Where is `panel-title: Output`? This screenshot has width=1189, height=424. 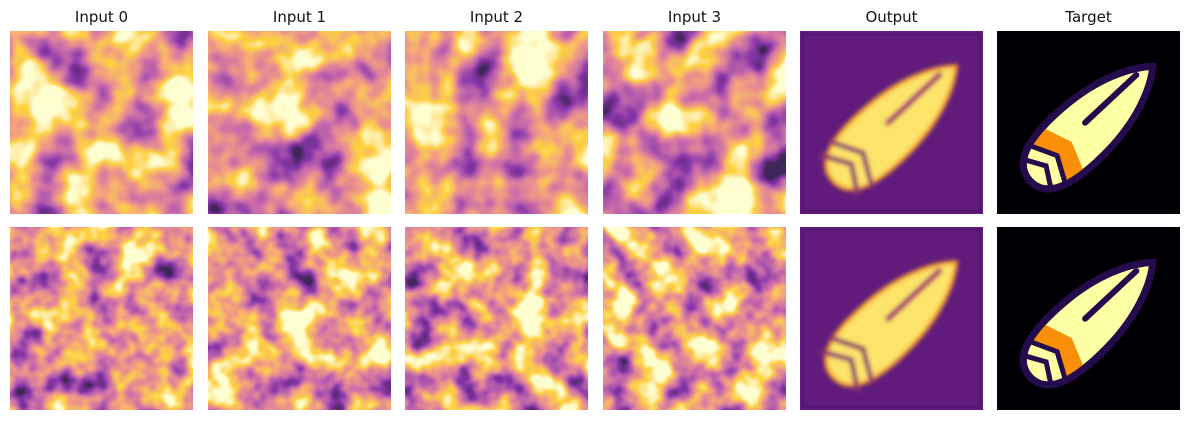 panel-title: Output is located at coordinates (891, 17).